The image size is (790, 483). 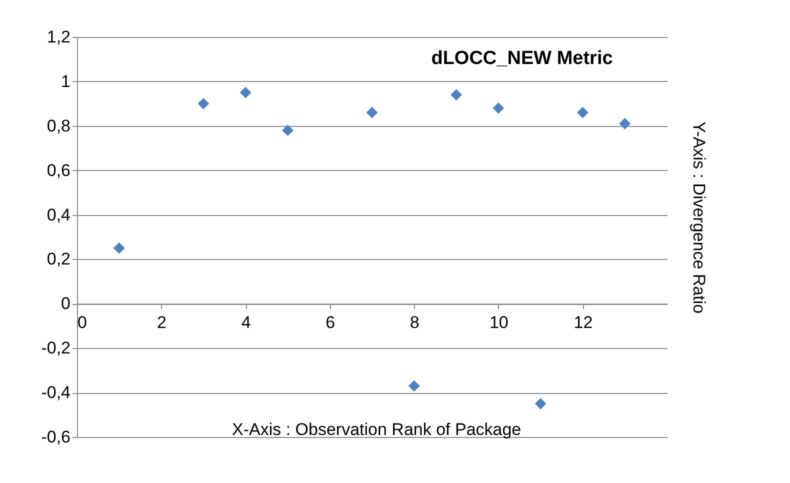 I want to click on y-tick-label: 0,2, so click(x=58, y=259).